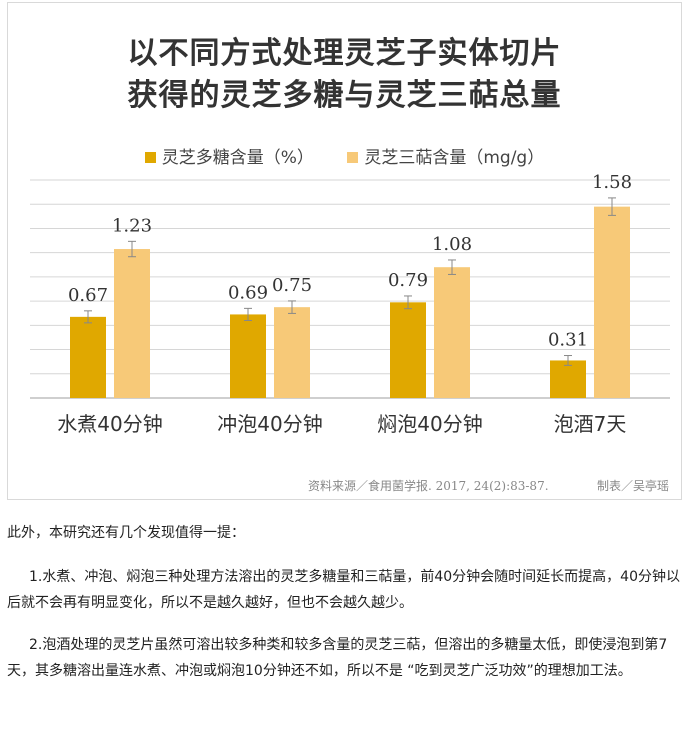 This screenshot has width=688, height=751. What do you see at coordinates (454, 158) in the screenshot?
I see `legend-label-triterpene: 灵芝三萜含量（mg/g）` at bounding box center [454, 158].